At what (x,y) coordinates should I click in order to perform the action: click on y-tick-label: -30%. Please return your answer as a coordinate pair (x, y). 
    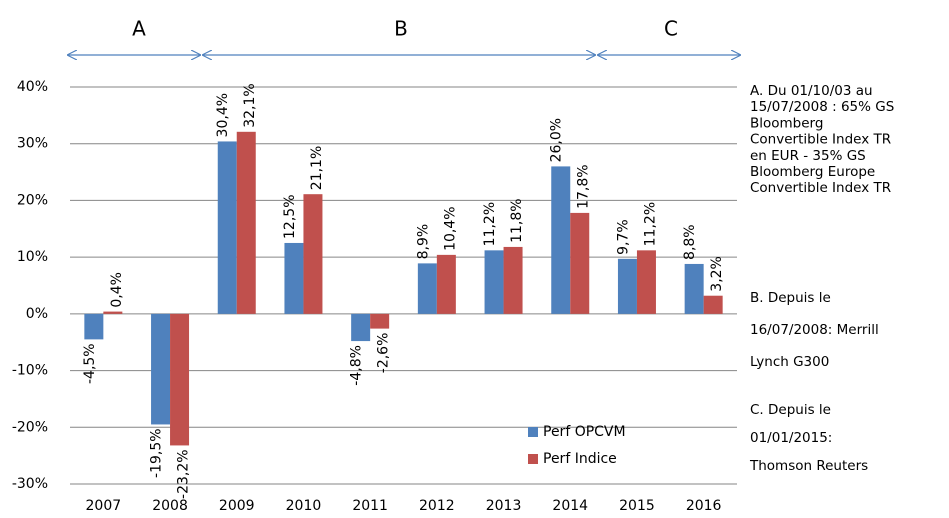
    Looking at the image, I should click on (30, 484).